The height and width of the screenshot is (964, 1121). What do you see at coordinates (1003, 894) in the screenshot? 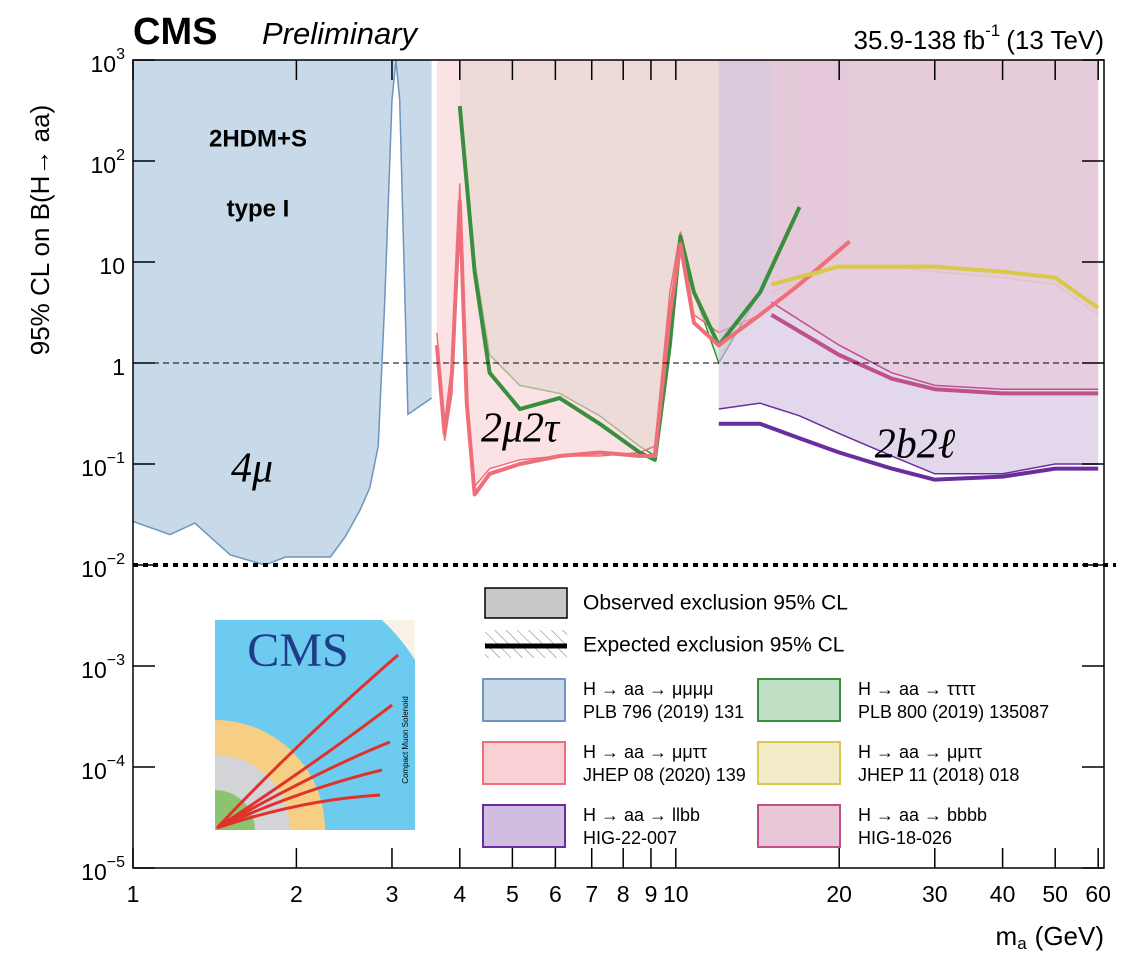
I see `x-tick-label: 40` at bounding box center [1003, 894].